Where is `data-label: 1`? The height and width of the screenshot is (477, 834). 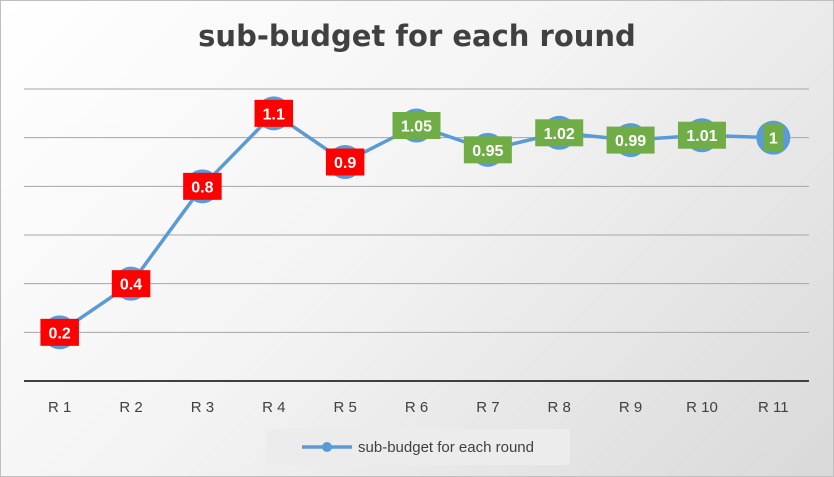
data-label: 1 is located at coordinates (773, 139).